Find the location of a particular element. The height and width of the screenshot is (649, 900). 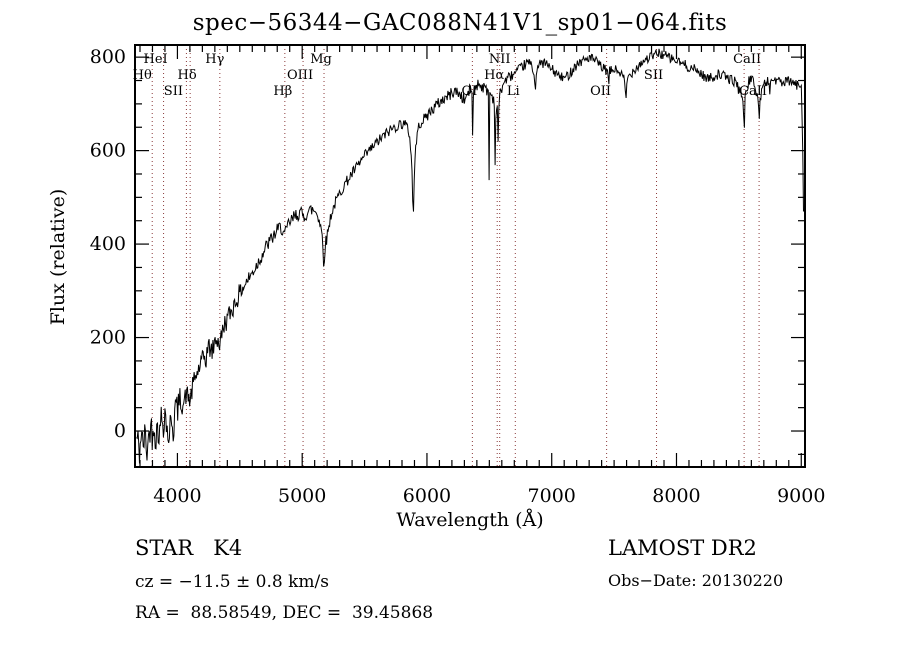

spectral-line-label: Hδ is located at coordinates (187, 75).